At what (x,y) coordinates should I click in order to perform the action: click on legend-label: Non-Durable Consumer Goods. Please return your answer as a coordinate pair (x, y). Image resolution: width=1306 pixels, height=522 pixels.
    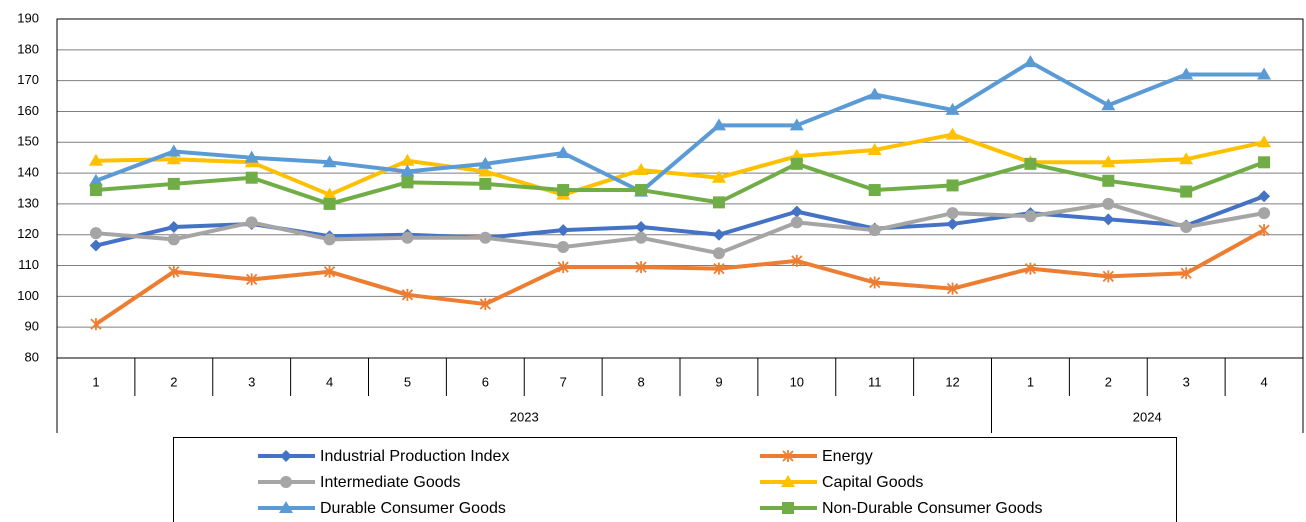
    Looking at the image, I should click on (932, 508).